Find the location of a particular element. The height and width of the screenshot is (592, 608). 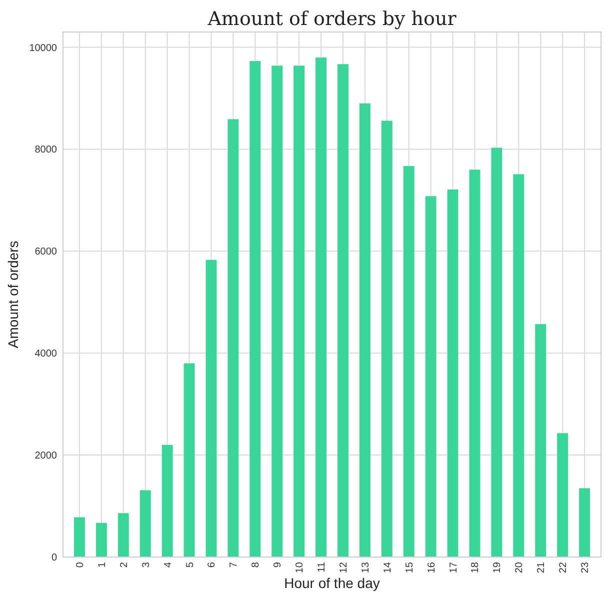

x-tick-label: 16 is located at coordinates (432, 568).